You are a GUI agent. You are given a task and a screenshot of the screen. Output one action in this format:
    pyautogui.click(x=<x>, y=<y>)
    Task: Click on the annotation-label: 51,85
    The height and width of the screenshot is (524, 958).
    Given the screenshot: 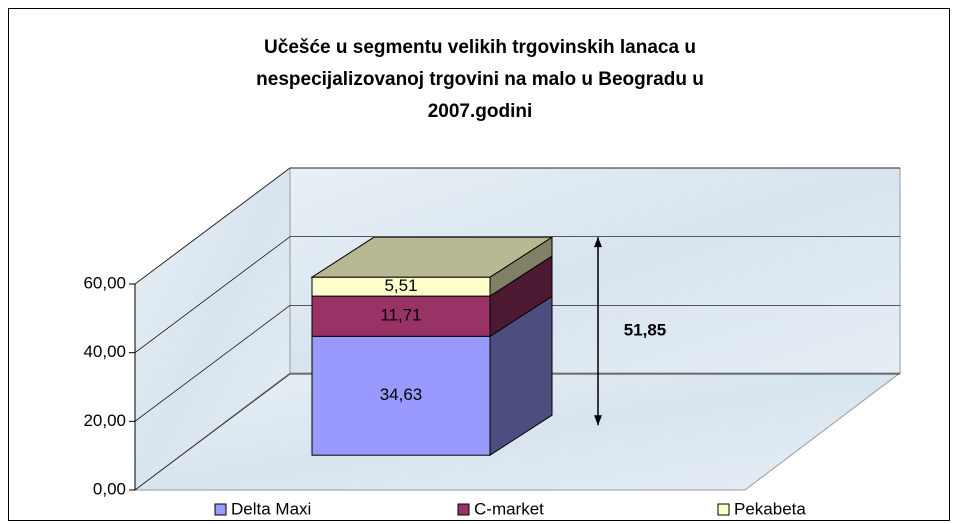 What is the action you would take?
    pyautogui.click(x=645, y=330)
    